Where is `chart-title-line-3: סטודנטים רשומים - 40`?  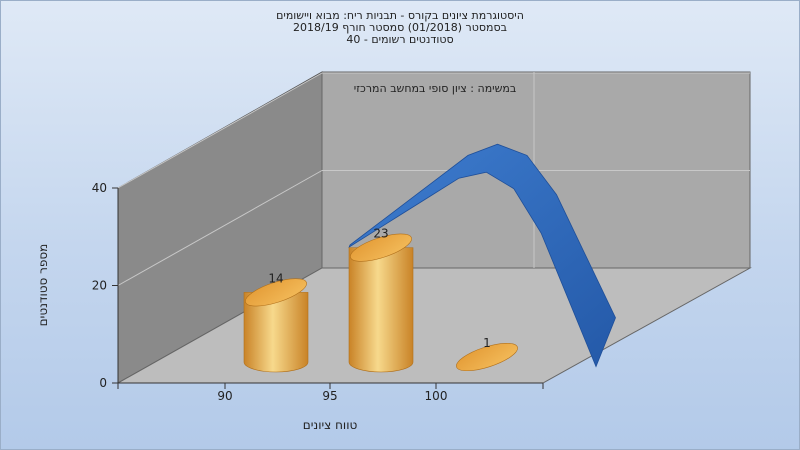
chart-title-line-3: סטודנטים רשומים - 40 is located at coordinates (400, 39).